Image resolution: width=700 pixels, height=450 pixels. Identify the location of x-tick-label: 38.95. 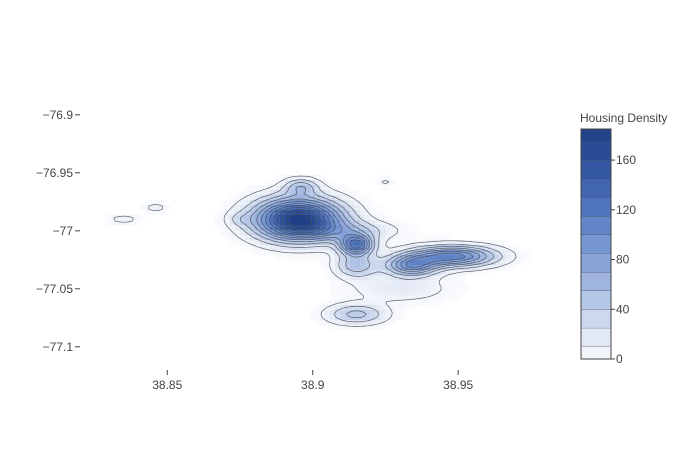
(458, 385).